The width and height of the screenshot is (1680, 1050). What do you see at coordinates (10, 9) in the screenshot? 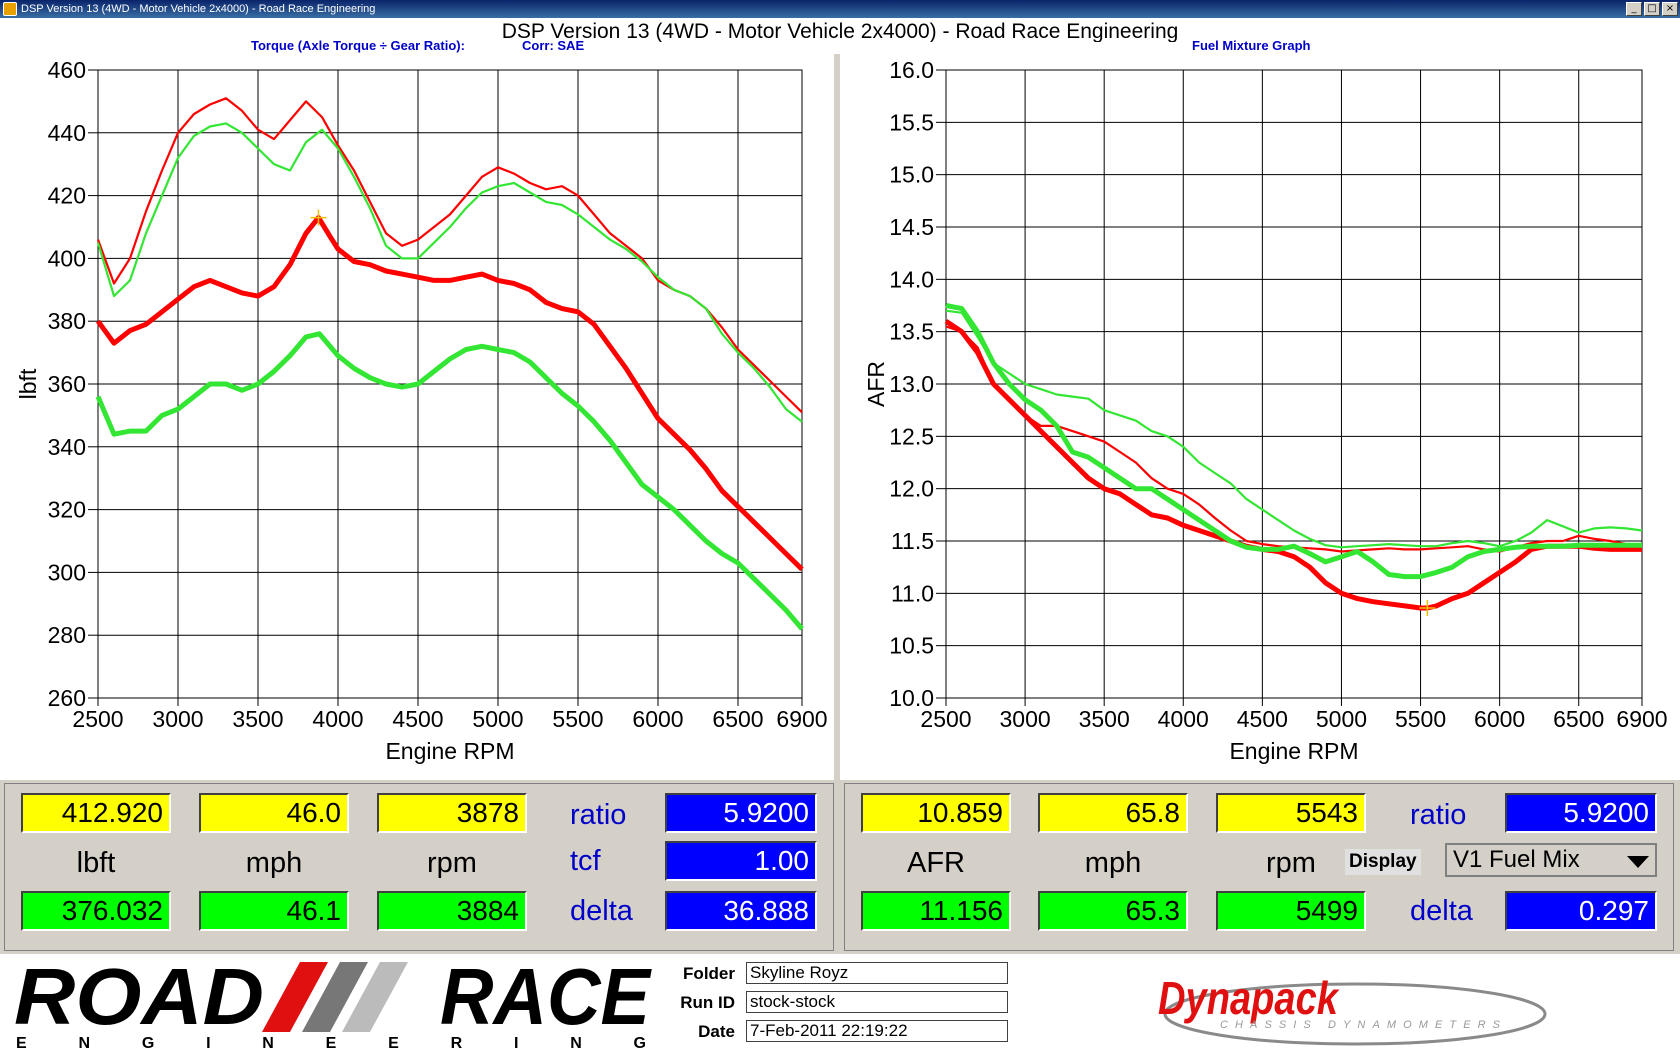
I see `app-icon` at bounding box center [10, 9].